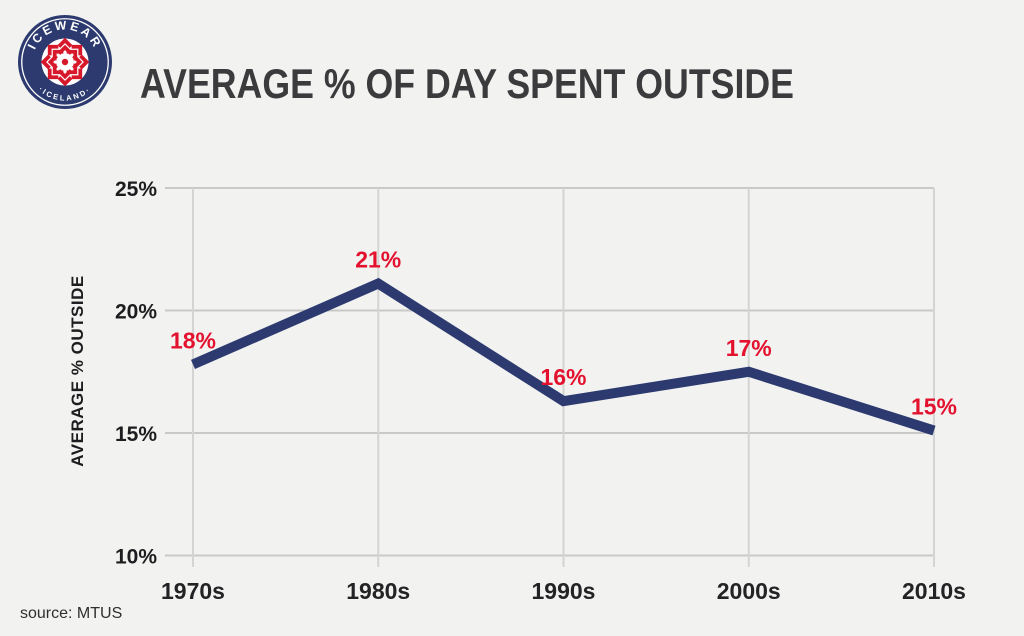  I want to click on x-axis-ticks: 1970s 1980s 1990s 2000s 2010s, so click(563, 591).